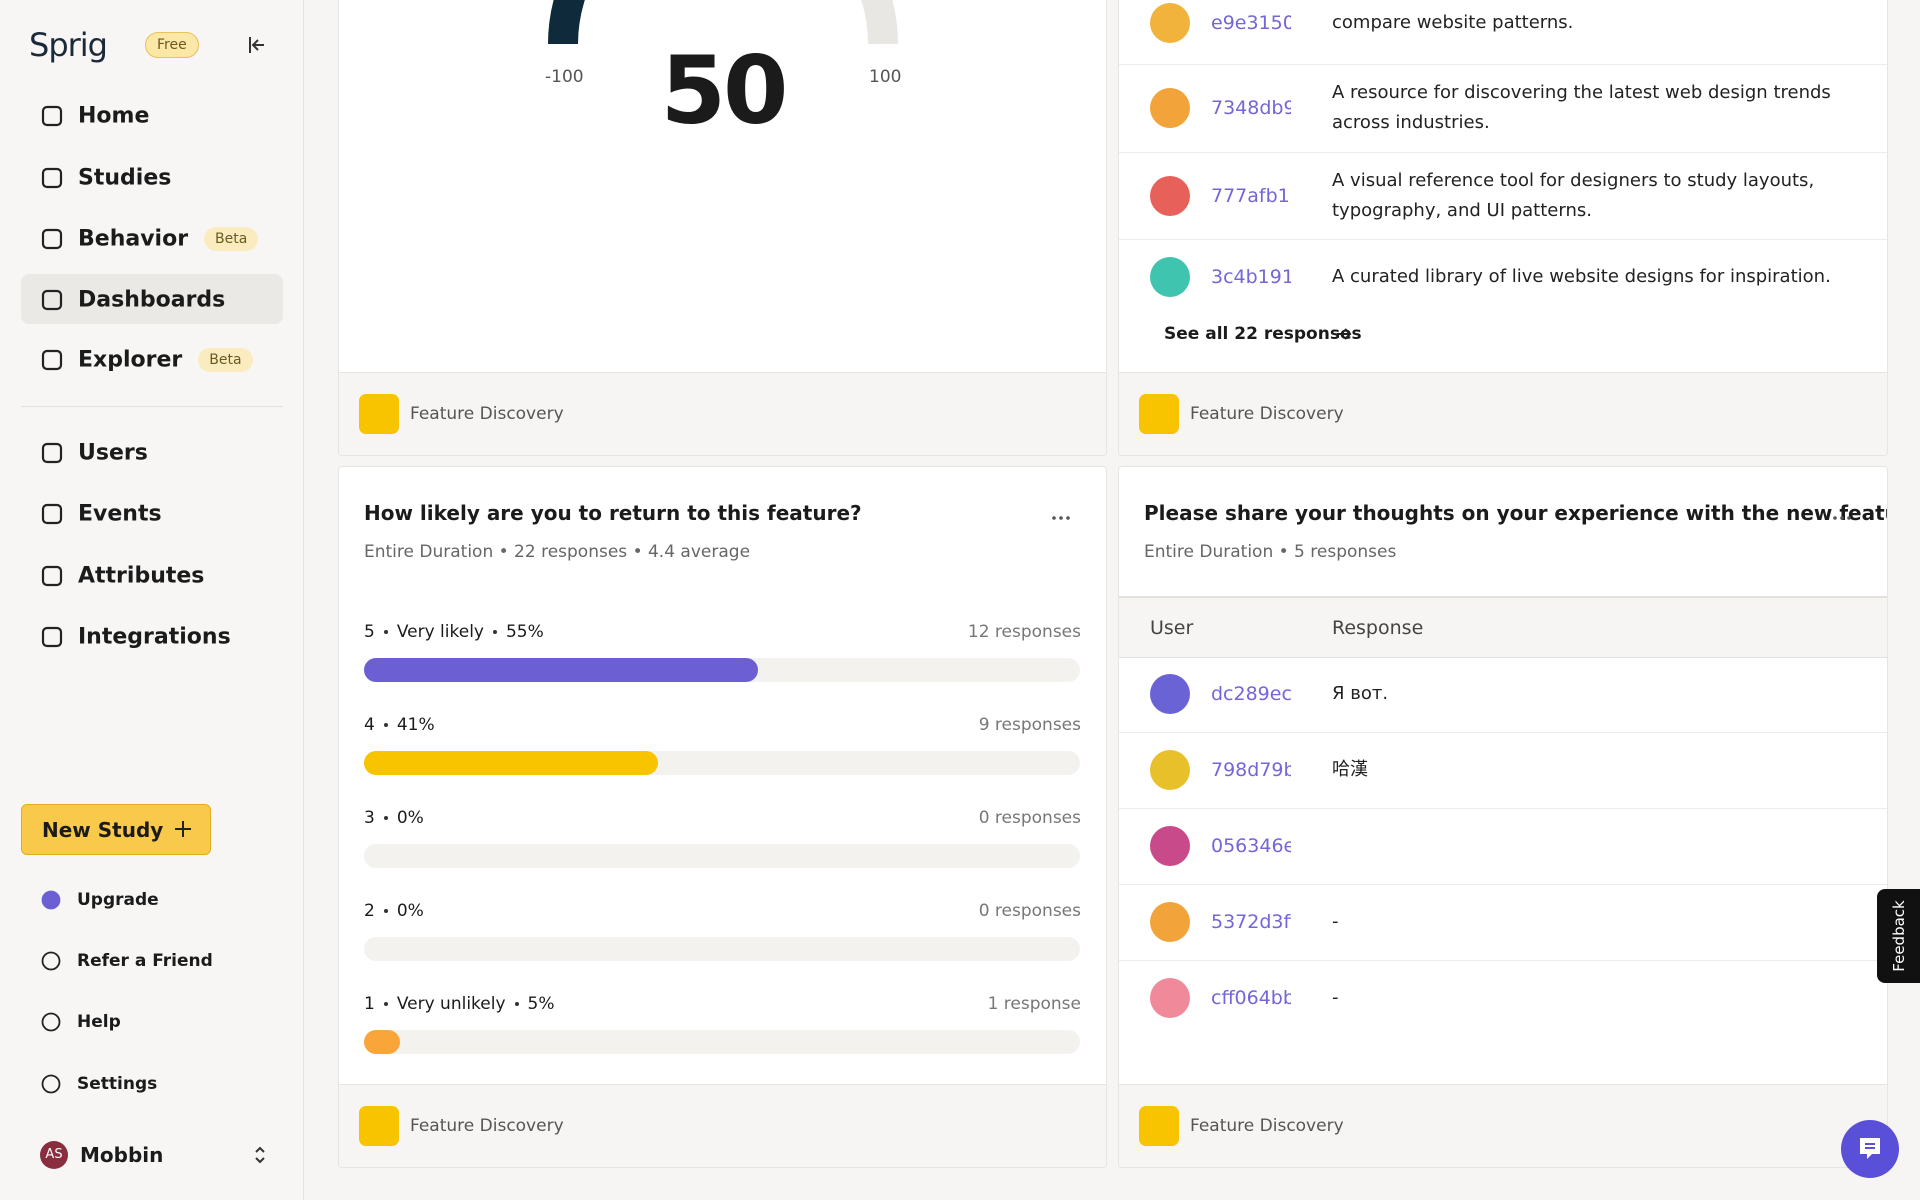 Image resolution: width=1920 pixels, height=1200 pixels. Describe the element at coordinates (1251, 846) in the screenshot. I see `user-id: 056346e` at that location.